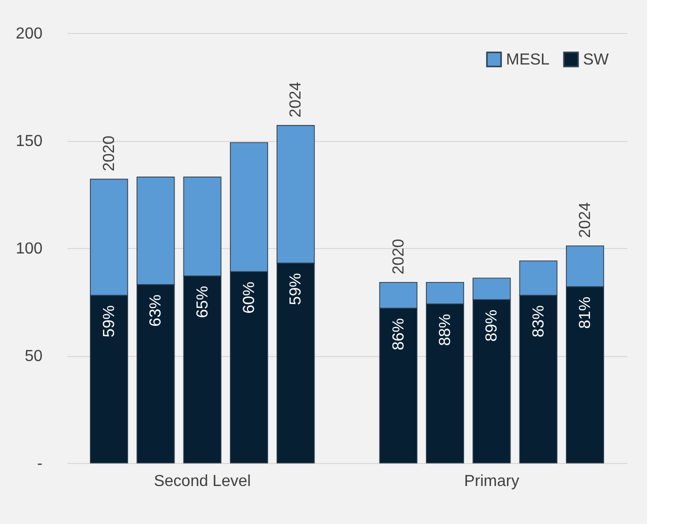  Describe the element at coordinates (399, 334) in the screenshot. I see `annotation: 86%` at that location.